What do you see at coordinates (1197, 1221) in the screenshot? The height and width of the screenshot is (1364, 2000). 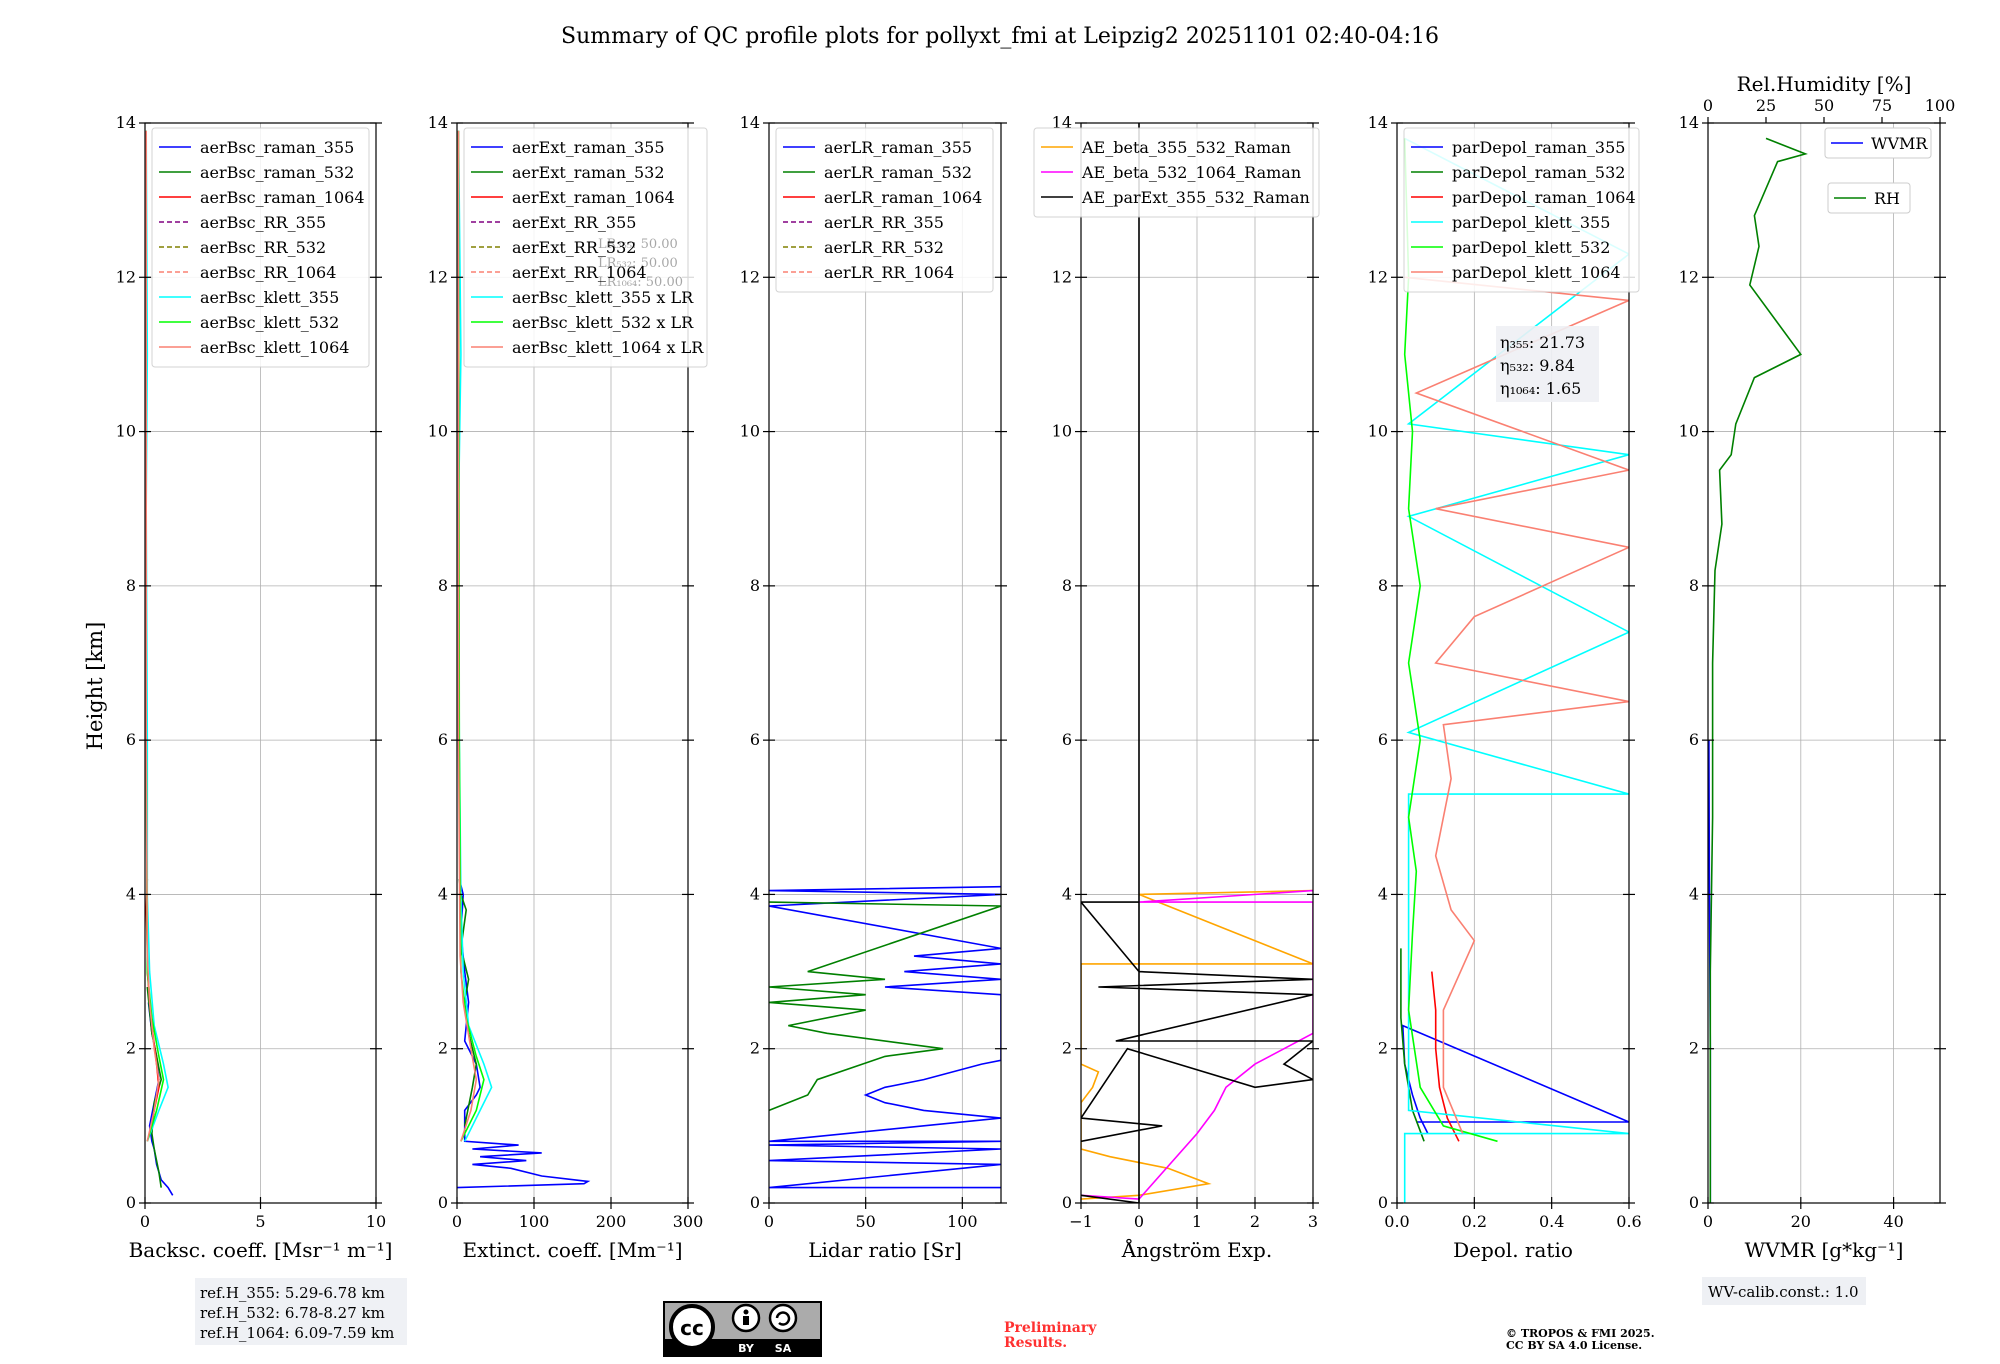 I see `x-tick-label: 1` at bounding box center [1197, 1221].